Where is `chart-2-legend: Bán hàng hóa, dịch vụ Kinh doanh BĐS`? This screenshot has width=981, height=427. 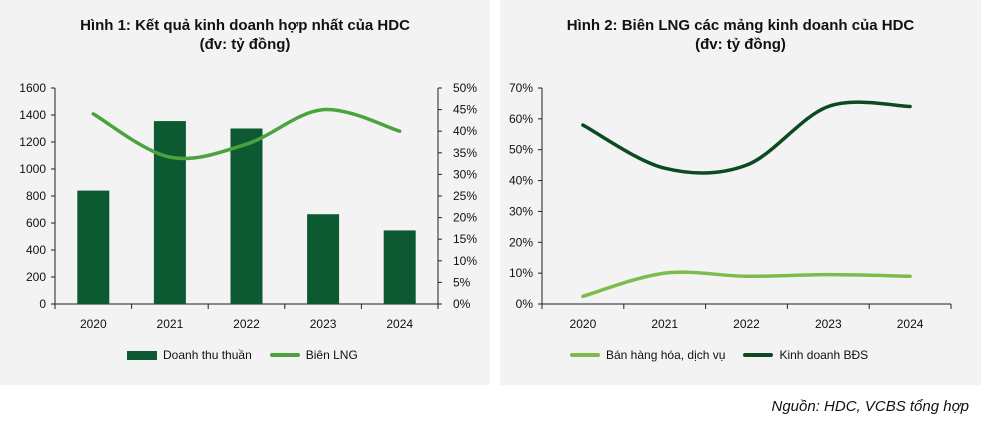 chart-2-legend: Bán hàng hóa, dịch vụ Kinh doanh BĐS is located at coordinates (728, 355).